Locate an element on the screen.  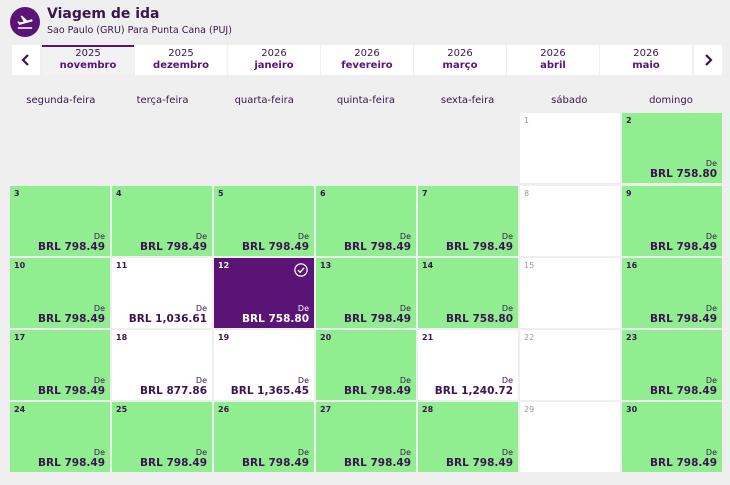
day-cell: 28 De BRL 798.49 is located at coordinates (468, 437).